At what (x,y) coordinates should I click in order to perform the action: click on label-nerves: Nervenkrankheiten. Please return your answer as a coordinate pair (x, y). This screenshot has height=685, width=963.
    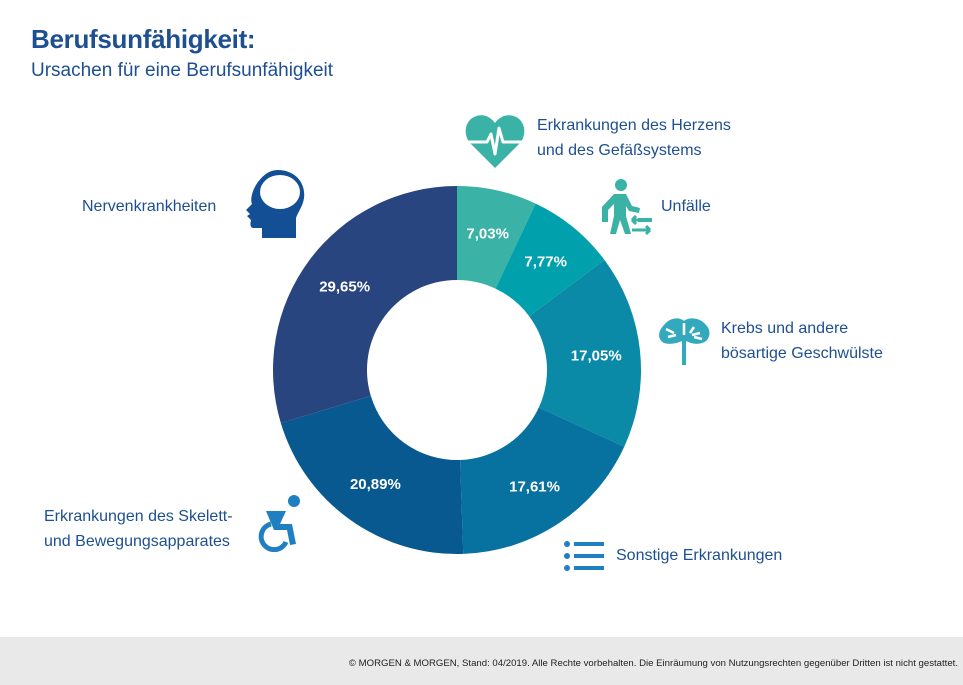
    Looking at the image, I should click on (149, 206).